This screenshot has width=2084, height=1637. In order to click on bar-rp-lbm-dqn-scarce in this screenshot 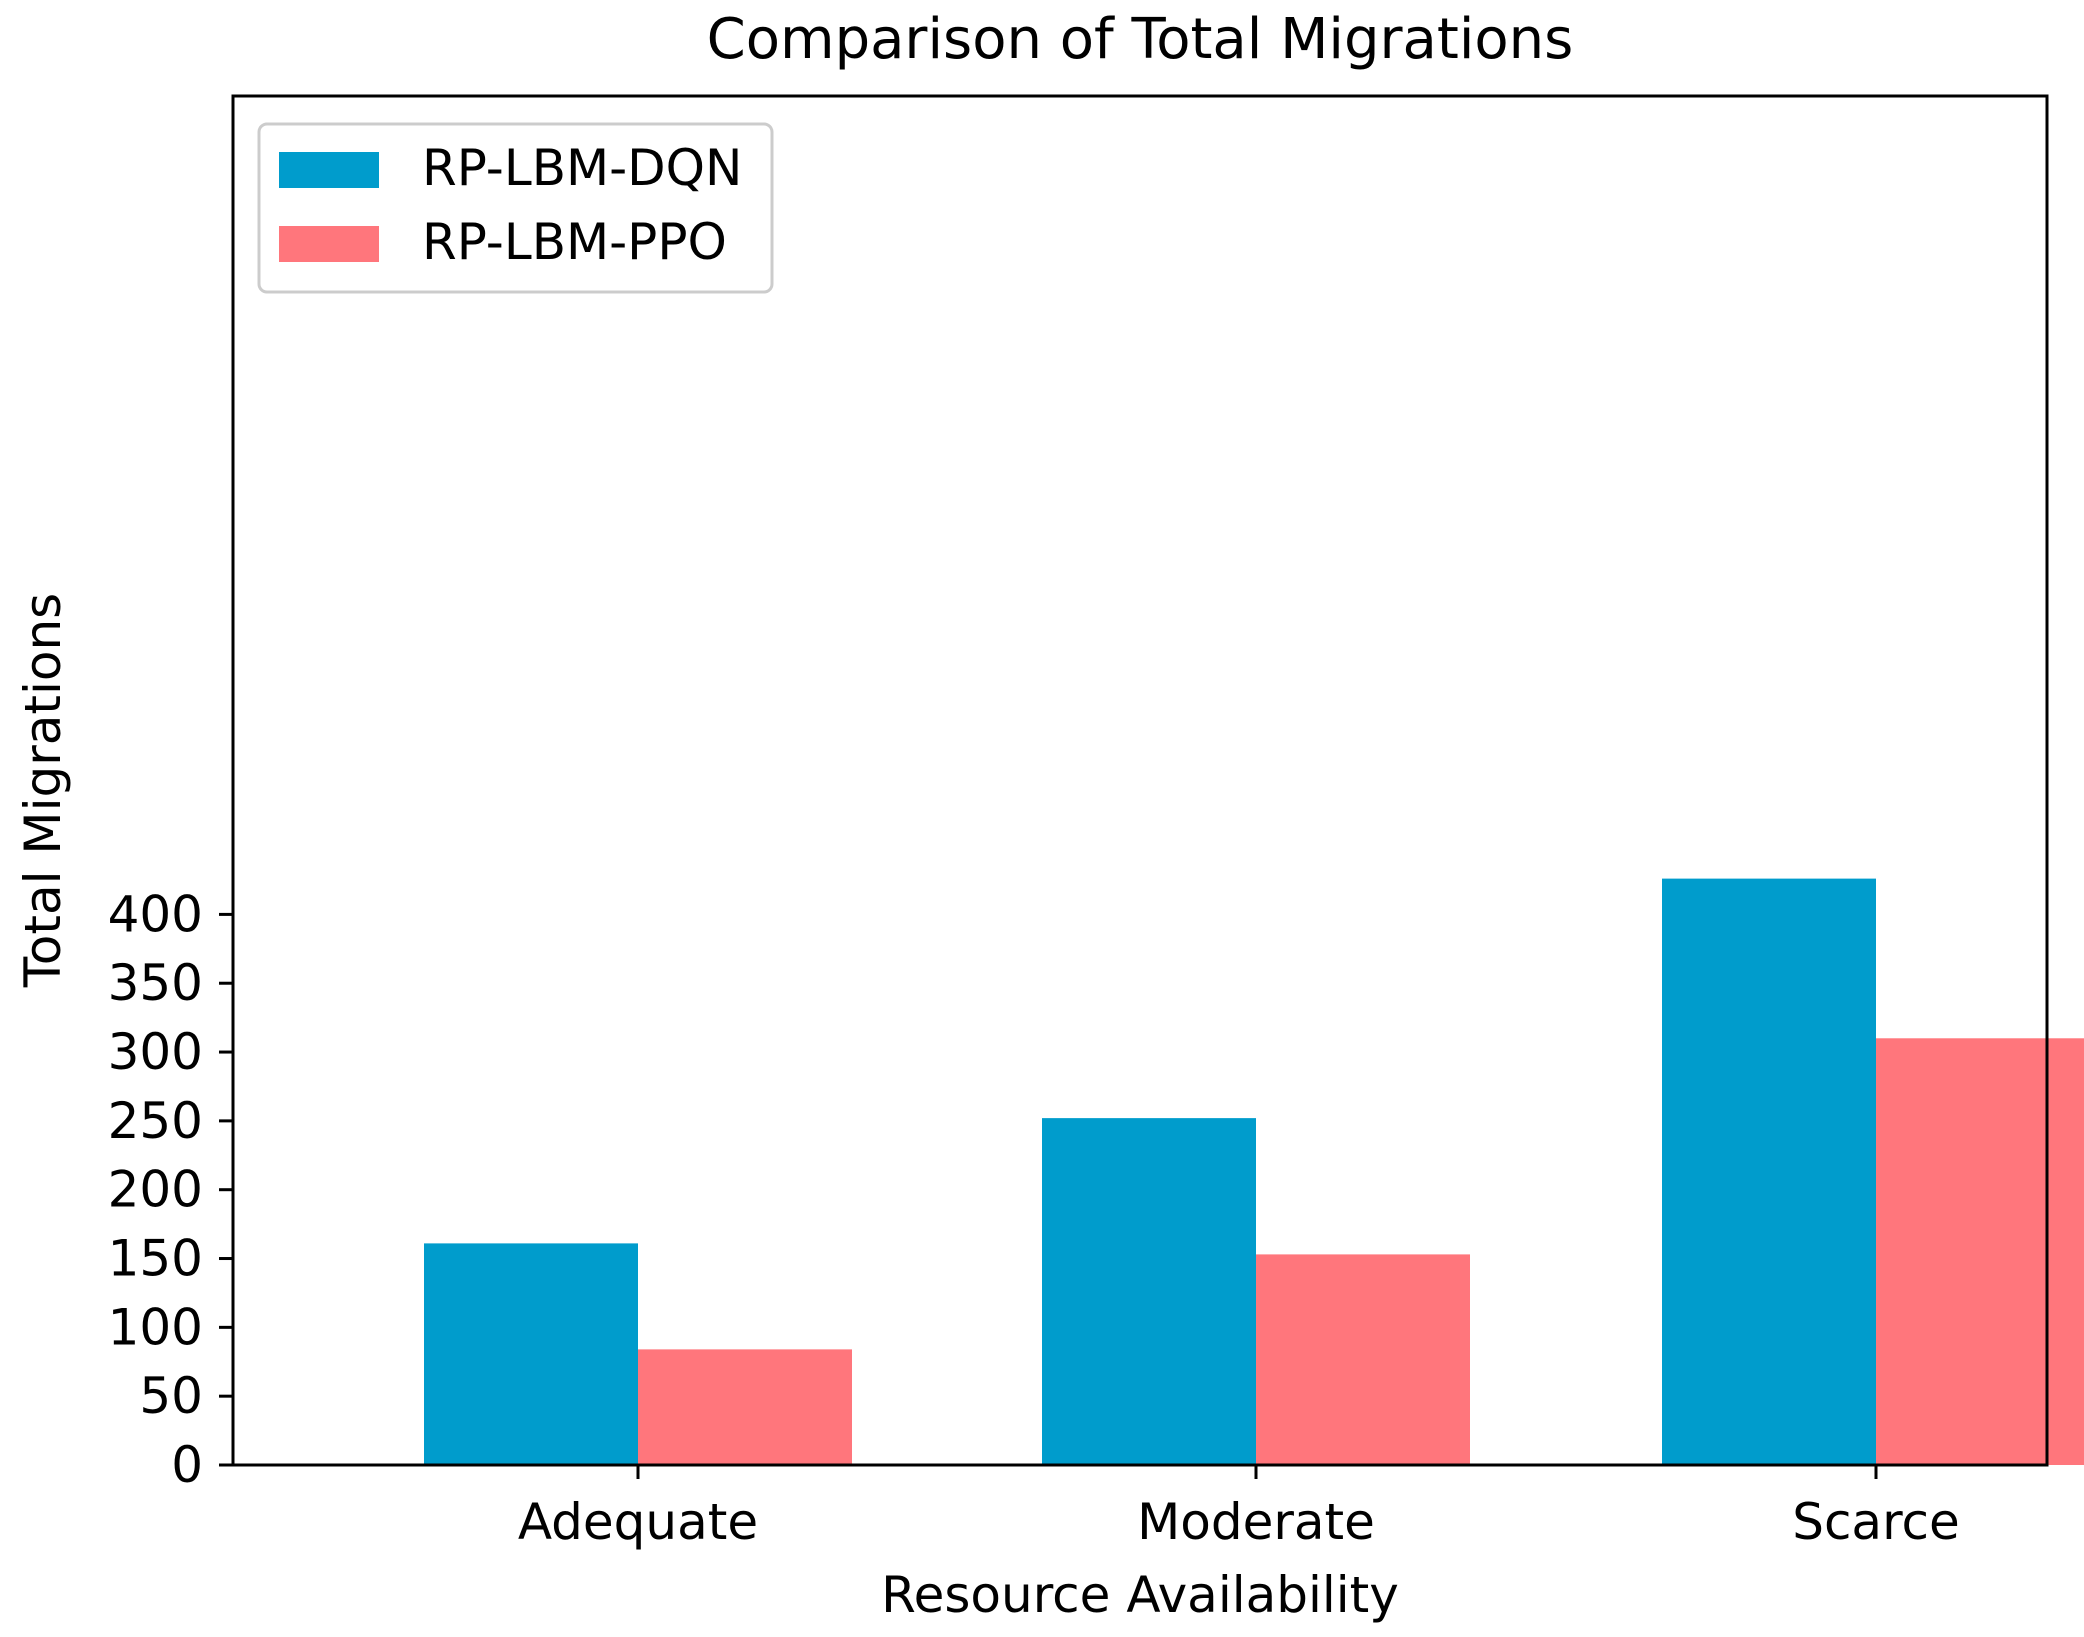, I will do `click(1769, 1171)`.